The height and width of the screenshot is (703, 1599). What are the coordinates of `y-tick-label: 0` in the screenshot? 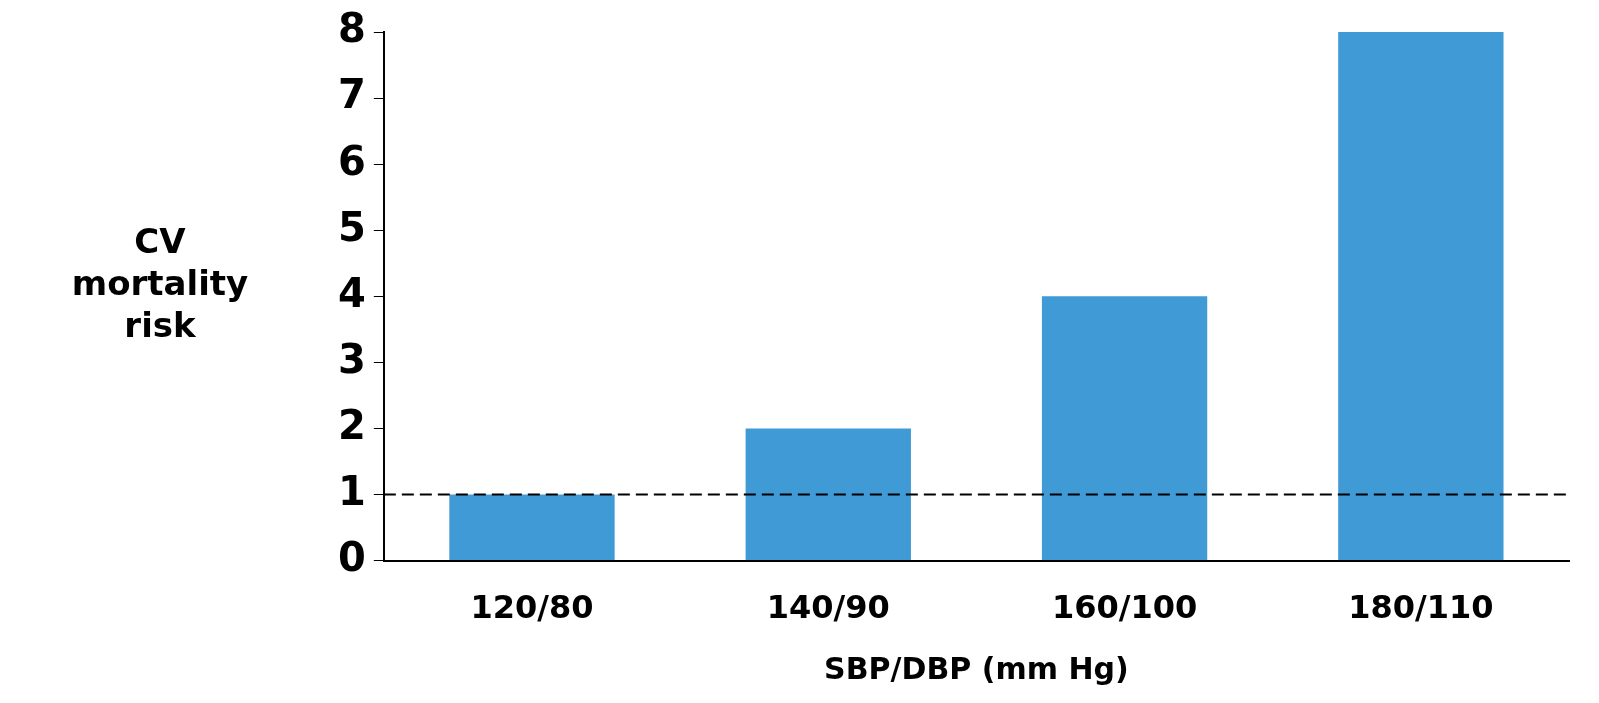 It's located at (351, 556).